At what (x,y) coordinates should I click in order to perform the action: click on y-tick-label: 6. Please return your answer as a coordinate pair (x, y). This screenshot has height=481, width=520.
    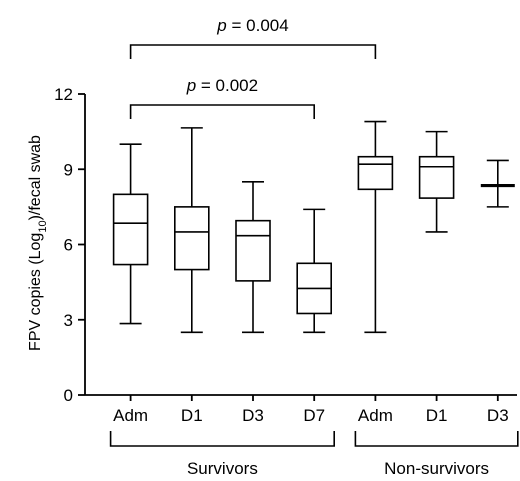
    Looking at the image, I should click on (68, 245).